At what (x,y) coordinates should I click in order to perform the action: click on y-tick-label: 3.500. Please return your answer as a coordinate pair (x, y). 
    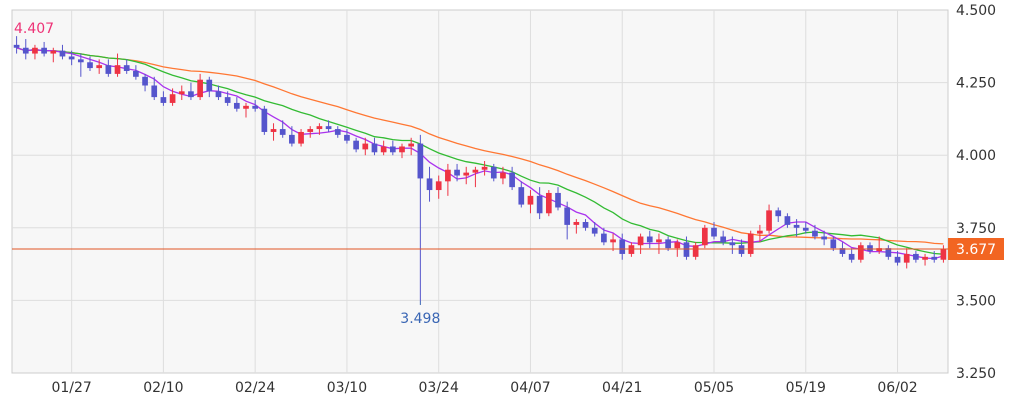
    Looking at the image, I should click on (976, 301).